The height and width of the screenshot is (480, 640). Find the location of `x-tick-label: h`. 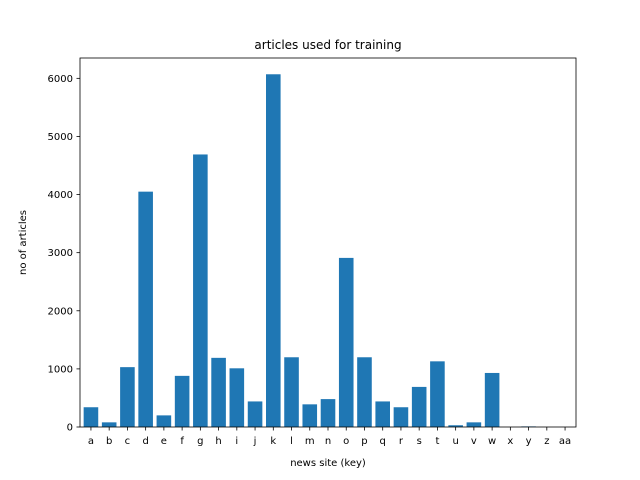

x-tick-label: h is located at coordinates (218, 441).